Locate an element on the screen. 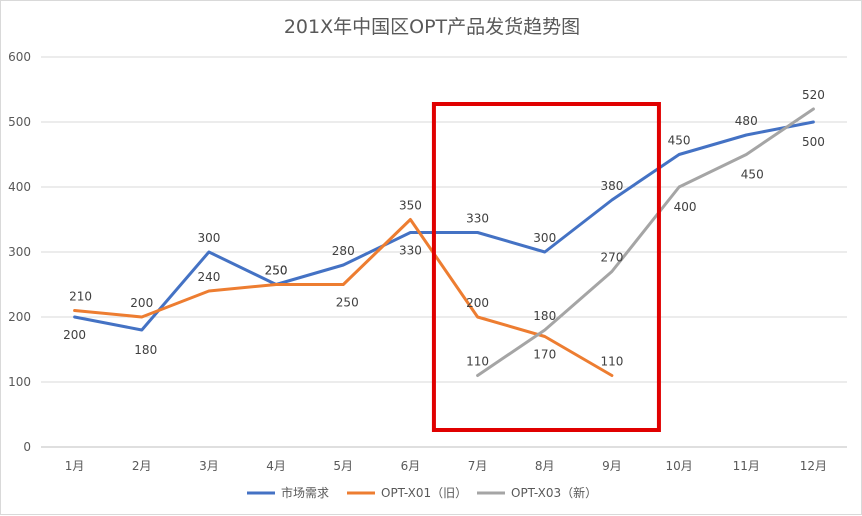 The image size is (862, 516). y-tick-label: 300 is located at coordinates (19, 252).